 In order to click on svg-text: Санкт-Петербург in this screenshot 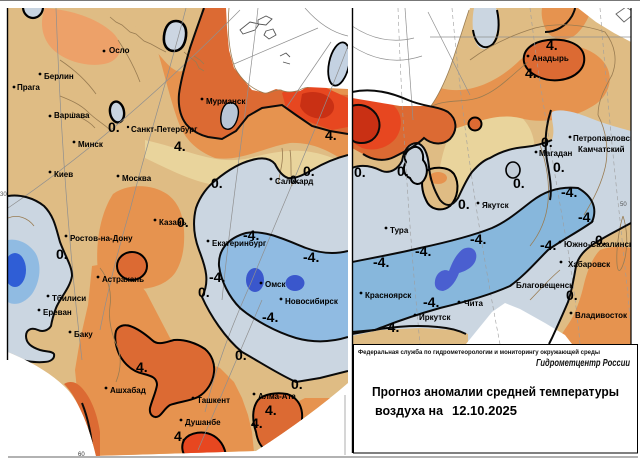, I will do `click(164, 129)`.